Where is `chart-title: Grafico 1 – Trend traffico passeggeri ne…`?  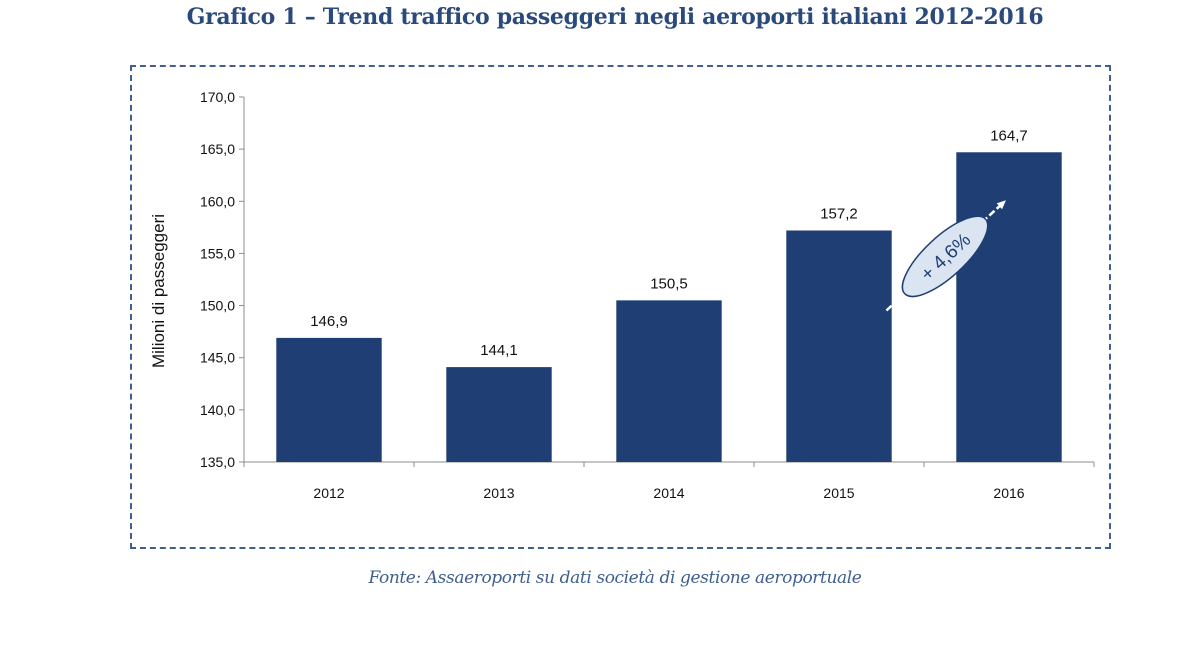
chart-title: Grafico 1 – Trend traffico passeggeri ne… is located at coordinates (615, 17).